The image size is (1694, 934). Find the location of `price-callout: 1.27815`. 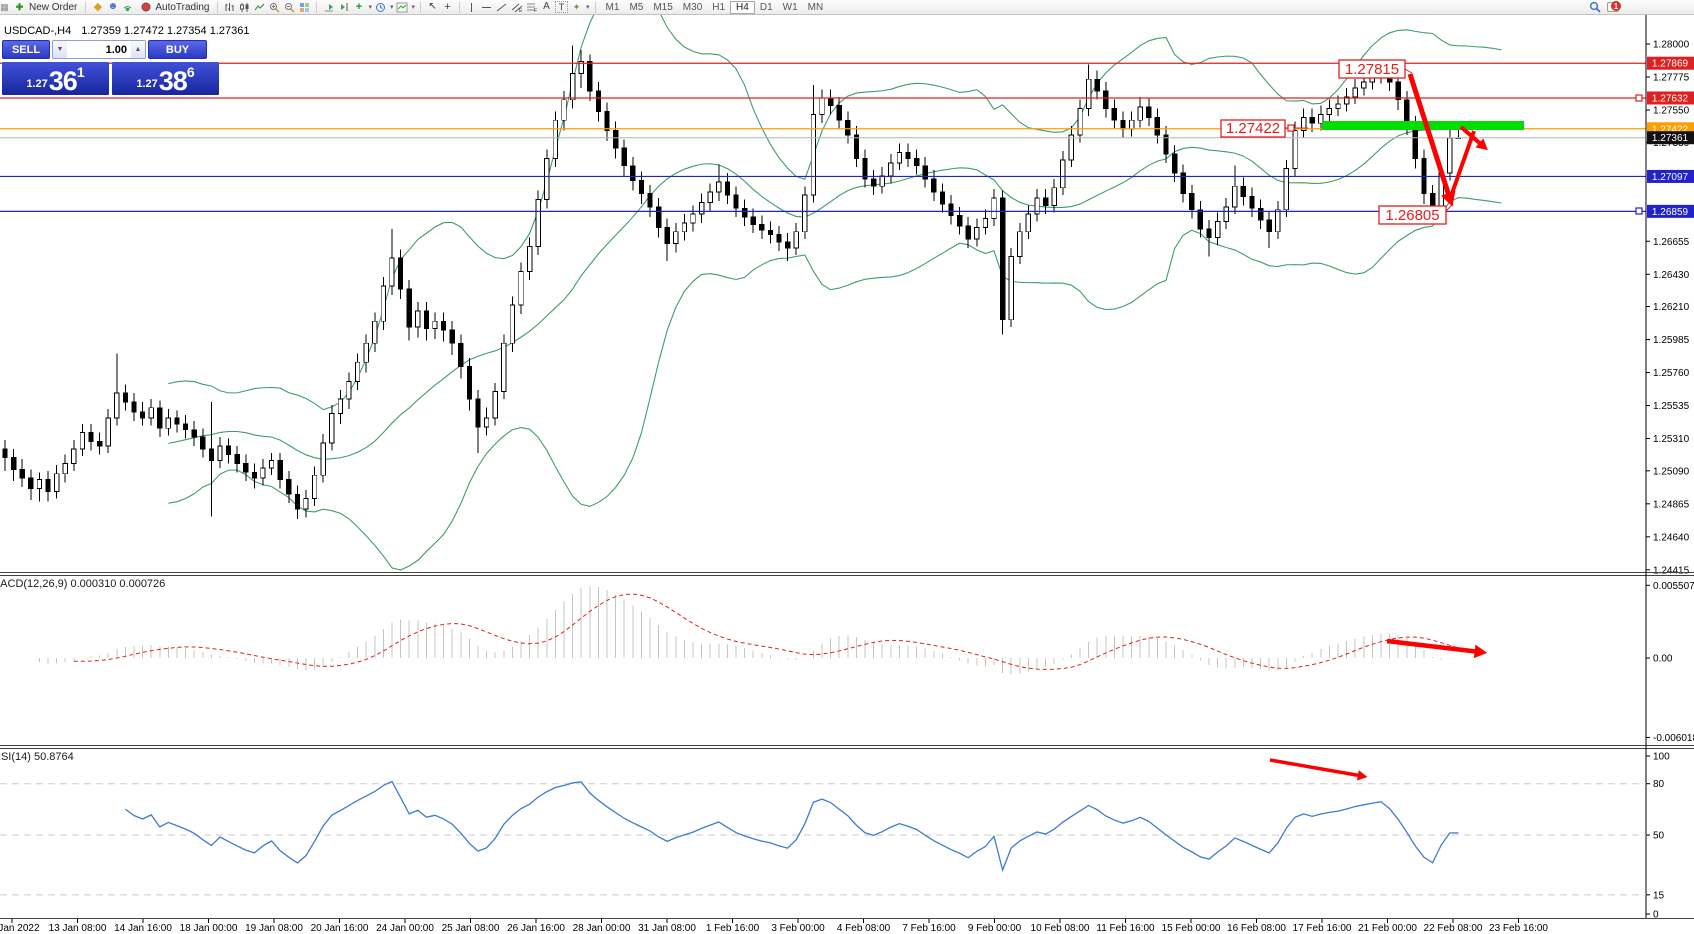

price-callout: 1.27815 is located at coordinates (1375, 69).